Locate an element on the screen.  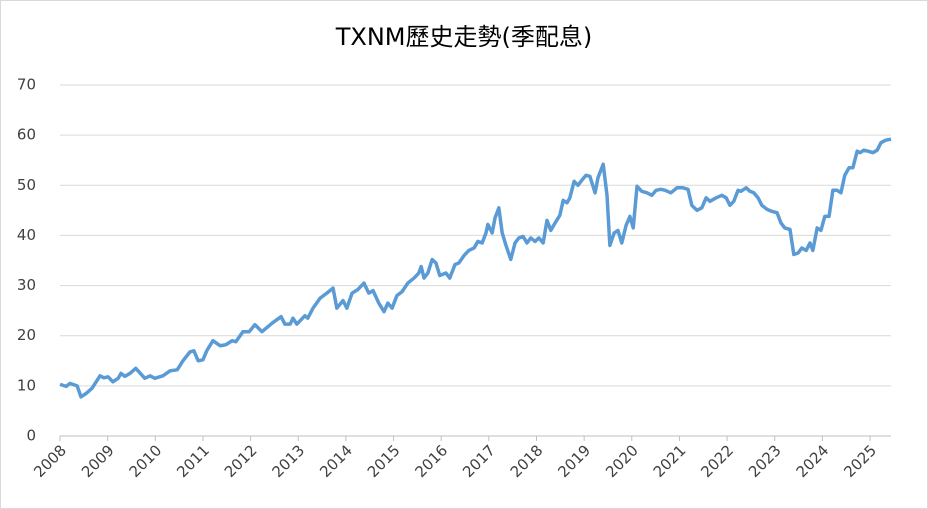
y-tick-label: 0 is located at coordinates (31, 436).